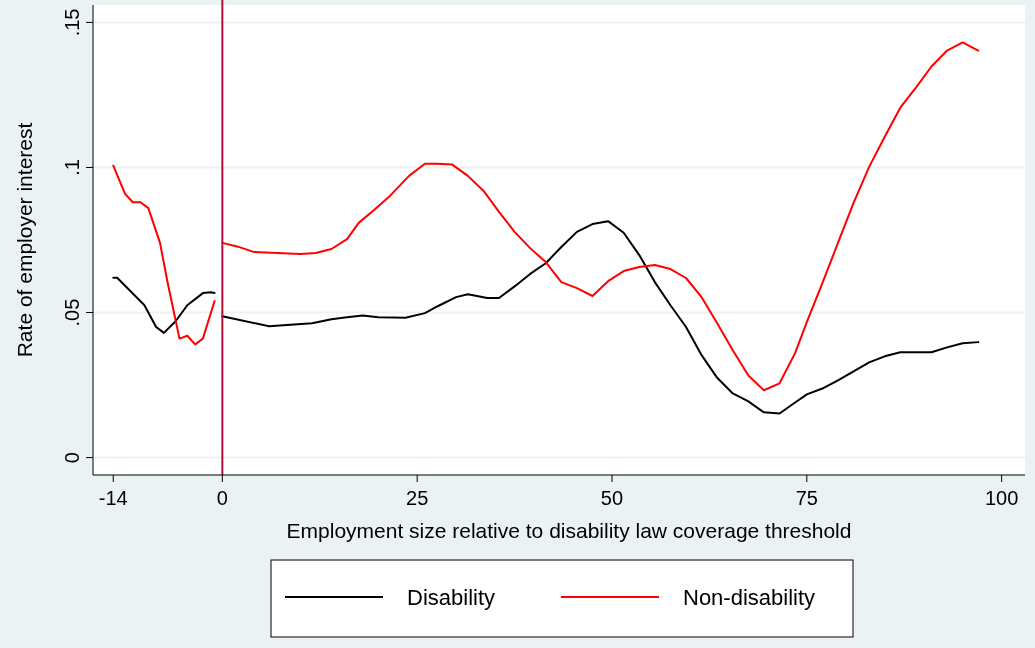  What do you see at coordinates (749, 597) in the screenshot?
I see `legend-label: Non-disability` at bounding box center [749, 597].